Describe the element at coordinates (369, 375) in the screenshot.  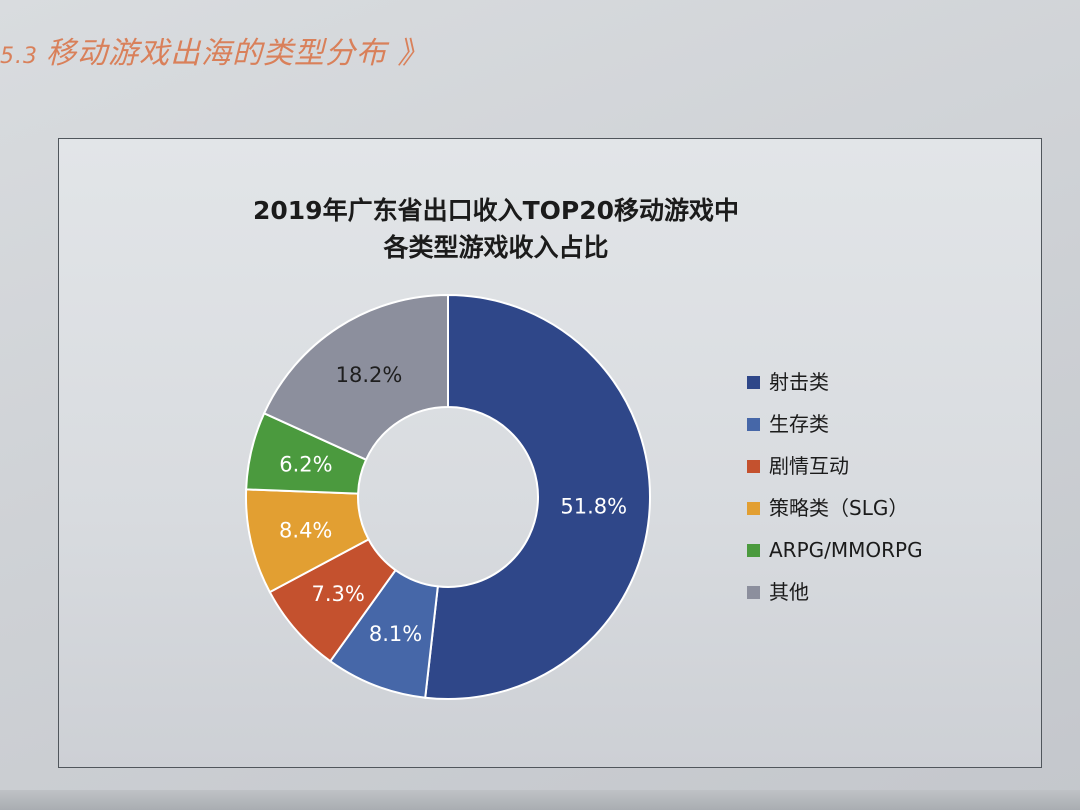
I see `slice-label-5: 18.2%` at that location.